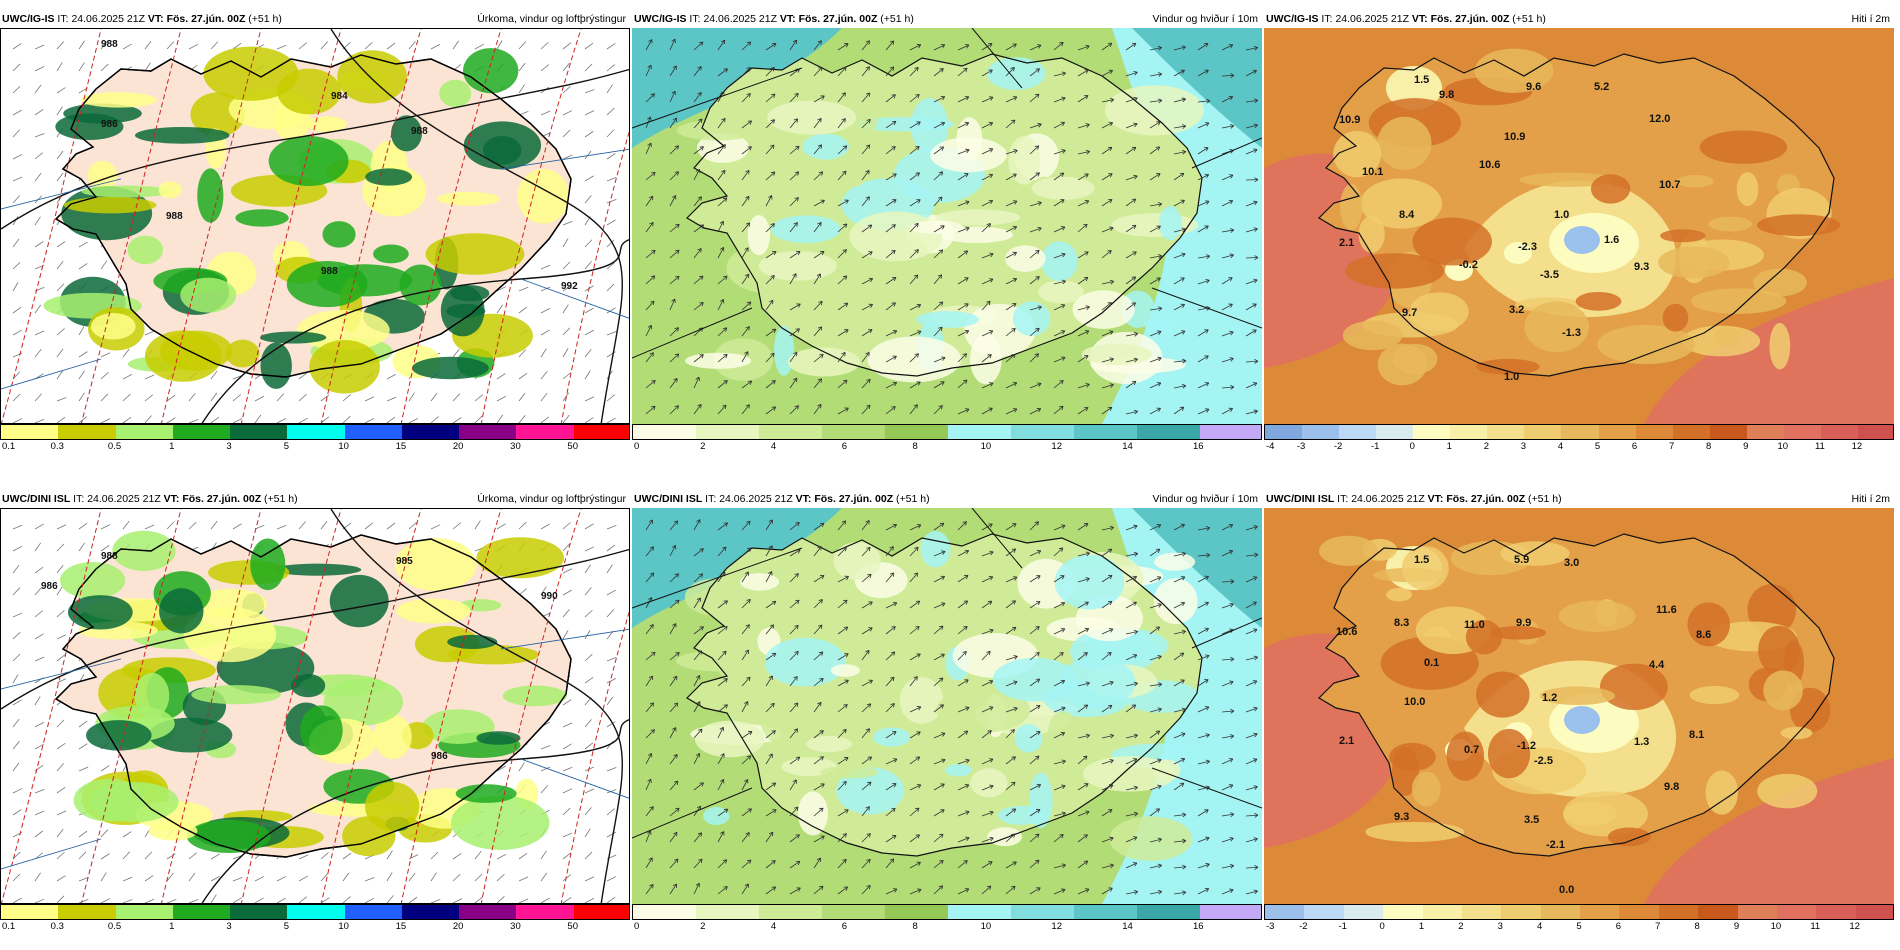 The image size is (1900, 950). Describe the element at coordinates (1409, 313) in the screenshot. I see `temp-label: 9.7` at that location.